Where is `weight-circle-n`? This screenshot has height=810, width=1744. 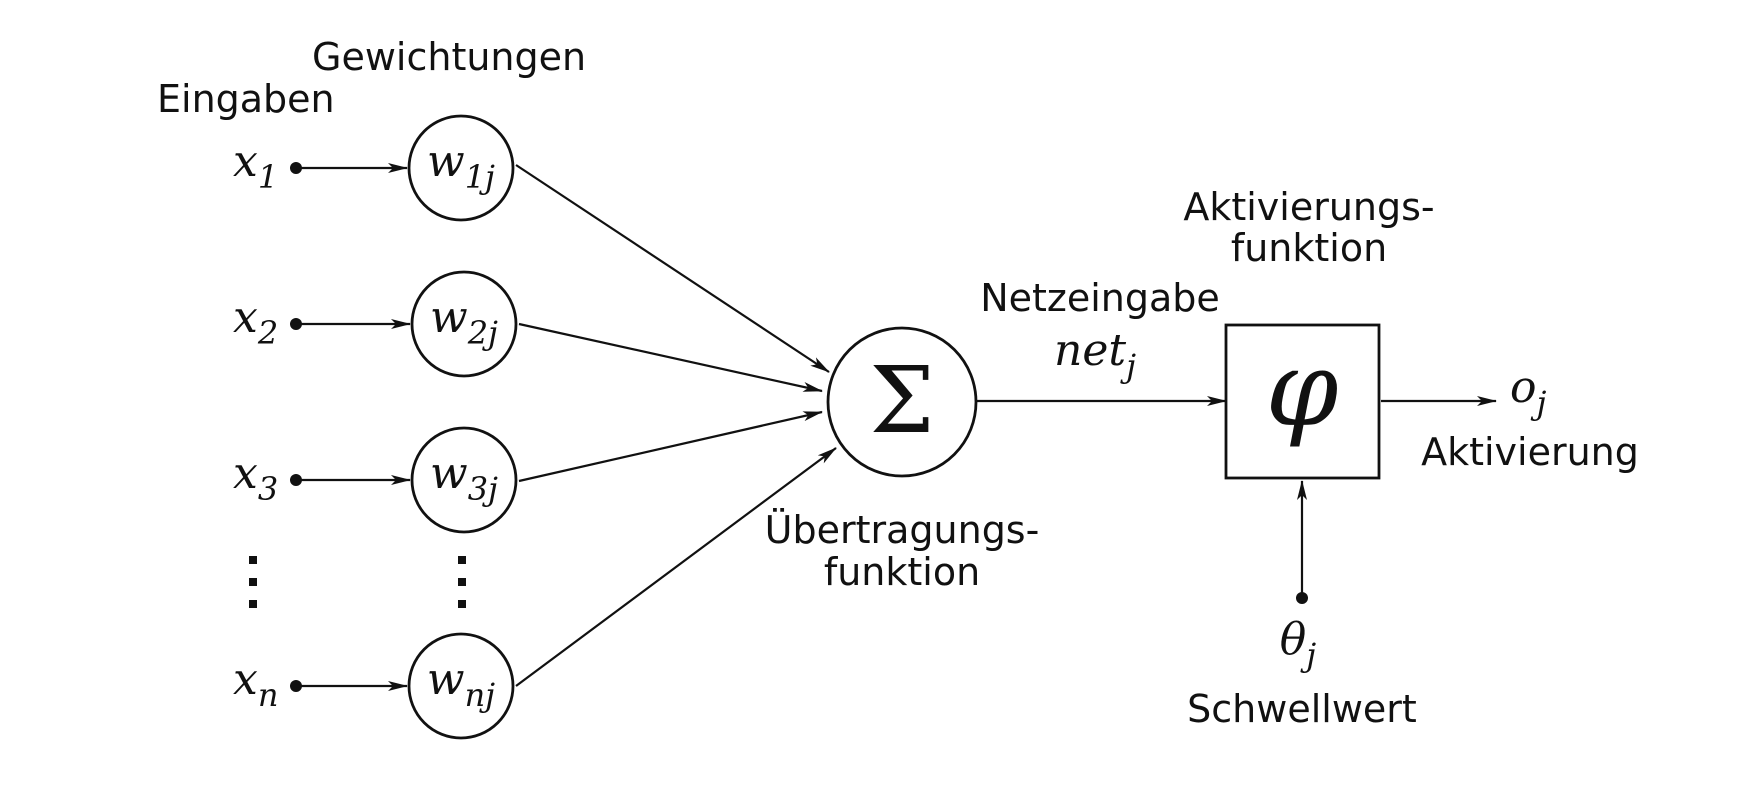
weight-circle-n is located at coordinates (461, 686).